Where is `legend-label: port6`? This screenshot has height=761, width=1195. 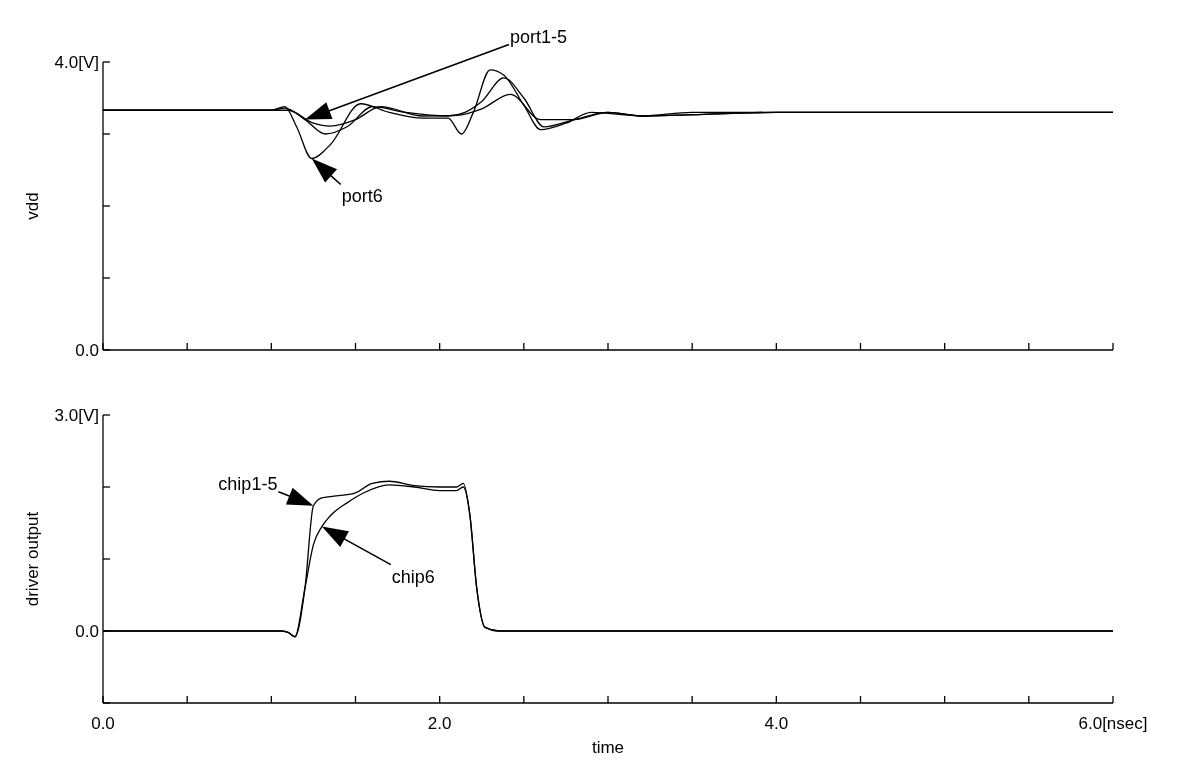
legend-label: port6 is located at coordinates (362, 196).